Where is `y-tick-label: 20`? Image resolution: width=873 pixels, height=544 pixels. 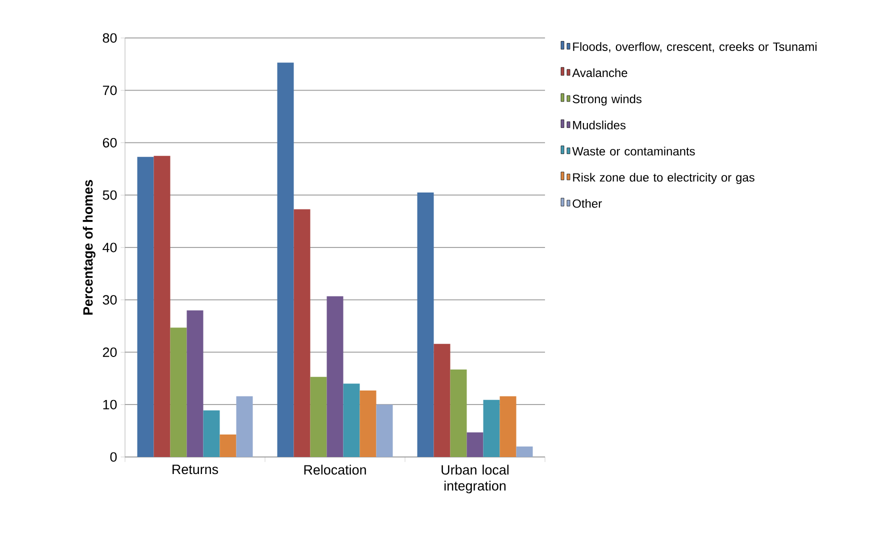
y-tick-label: 20 is located at coordinates (109, 352).